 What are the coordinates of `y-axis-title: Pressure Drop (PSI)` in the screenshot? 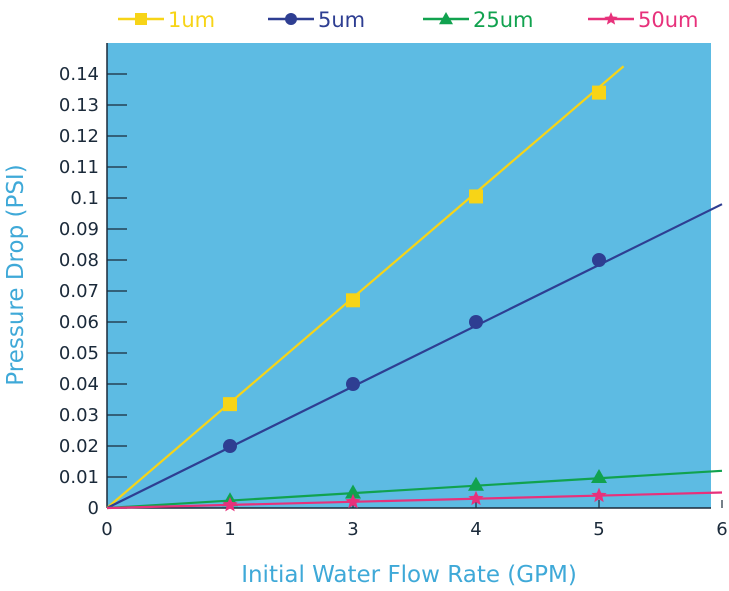 It's located at (16, 274).